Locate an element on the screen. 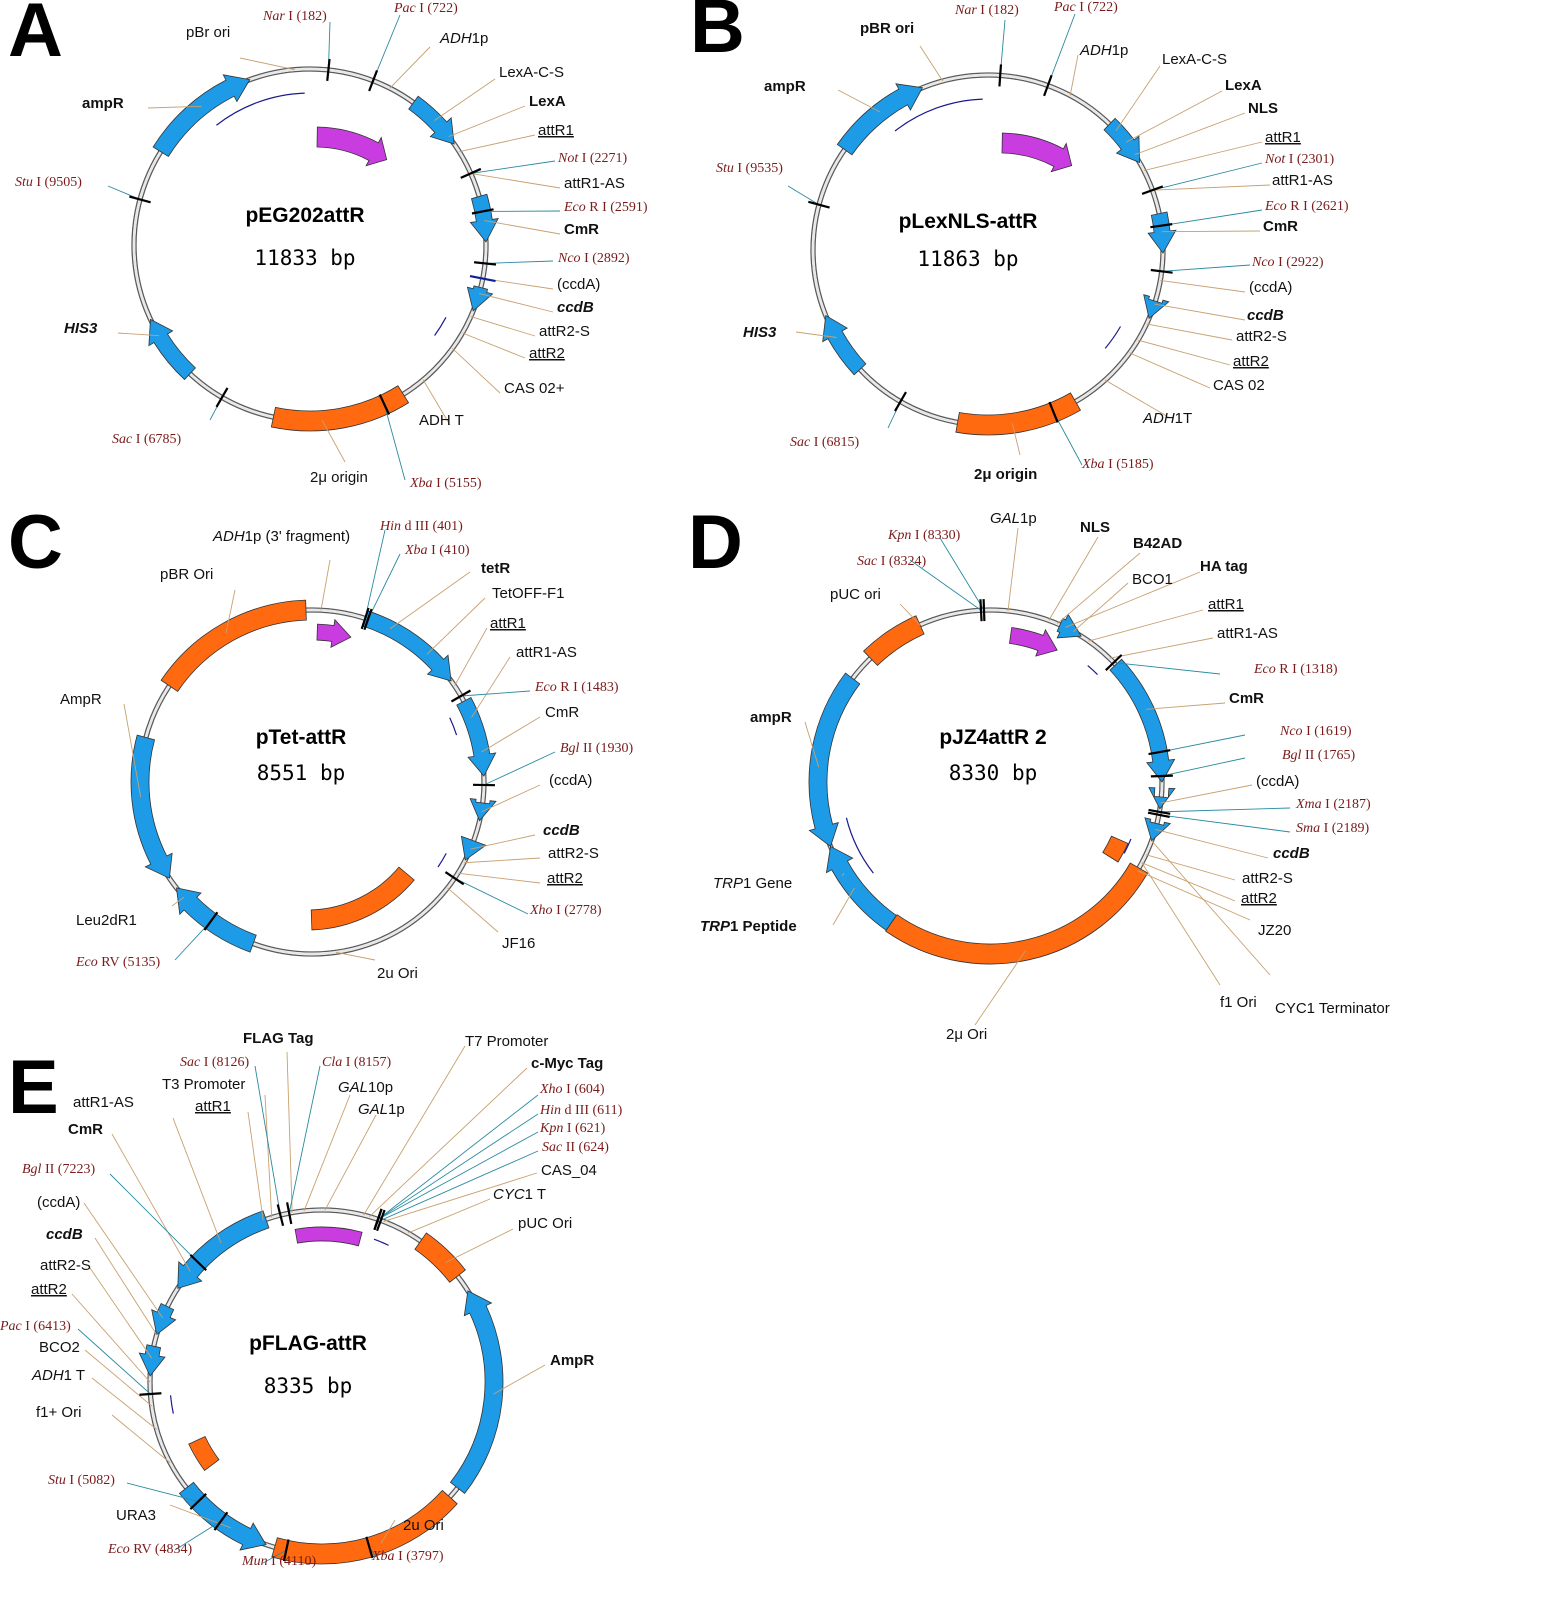 Image resolution: width=1551 pixels, height=1621 pixels. enzyme-site-label: Nco I (1619) is located at coordinates (1315, 731).